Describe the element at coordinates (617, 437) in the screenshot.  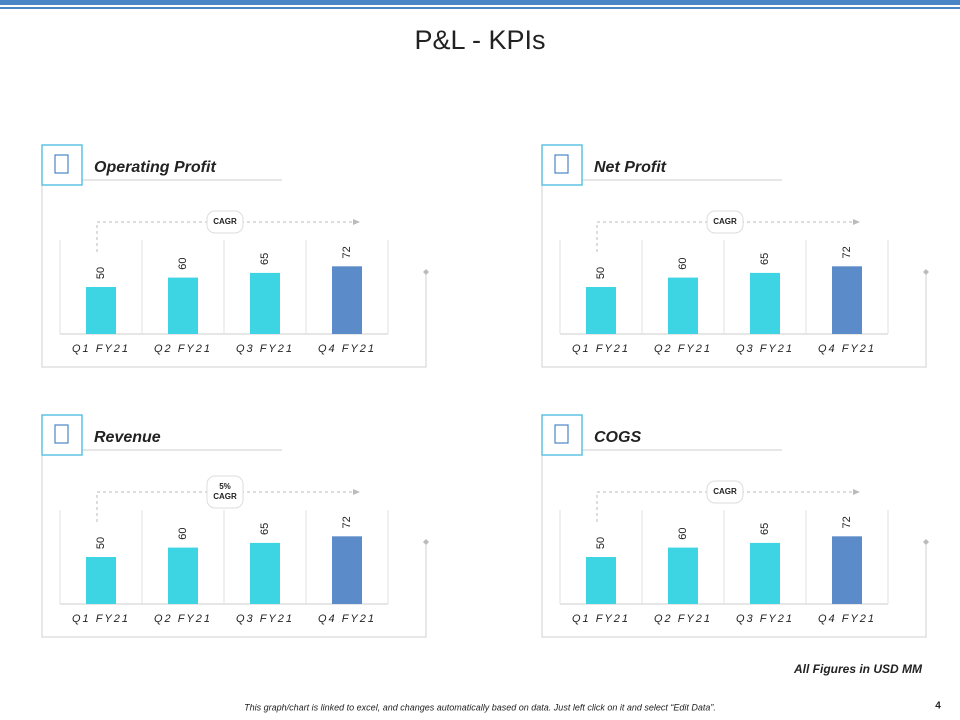
I see `panel-title: COGS` at that location.